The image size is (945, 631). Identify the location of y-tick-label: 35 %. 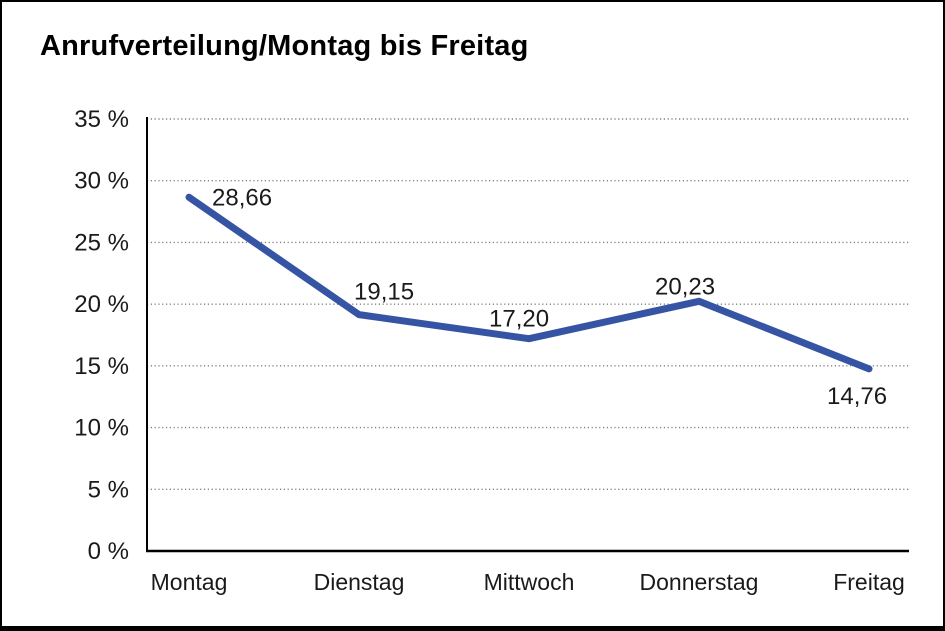
(101, 119).